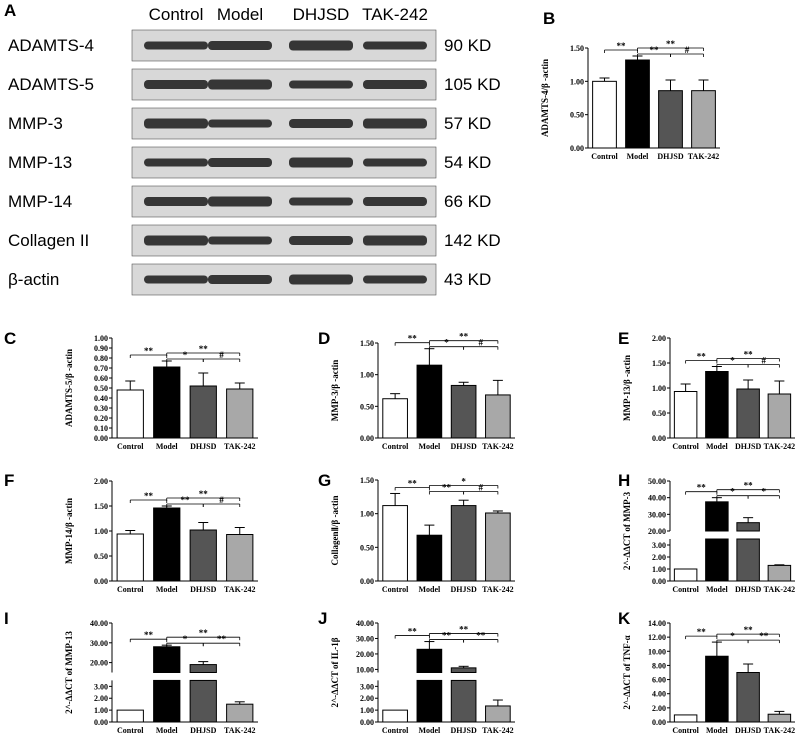 Image resolution: width=796 pixels, height=737 pixels. I want to click on panel-label: D, so click(324, 338).